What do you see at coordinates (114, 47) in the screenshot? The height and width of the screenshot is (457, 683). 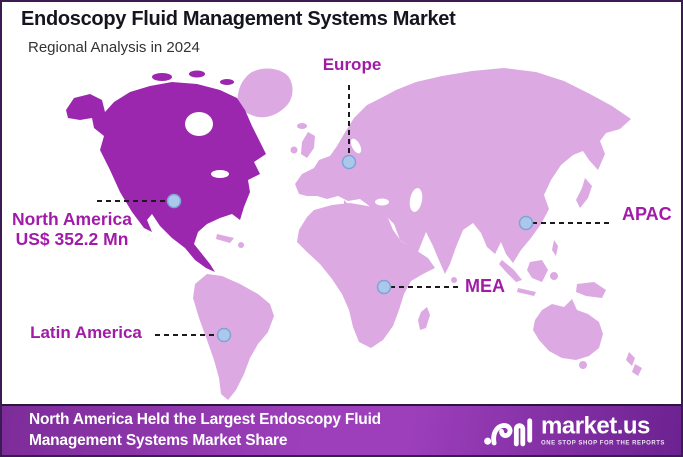 I see `subtitle: Regional Analysis in 2024` at bounding box center [114, 47].